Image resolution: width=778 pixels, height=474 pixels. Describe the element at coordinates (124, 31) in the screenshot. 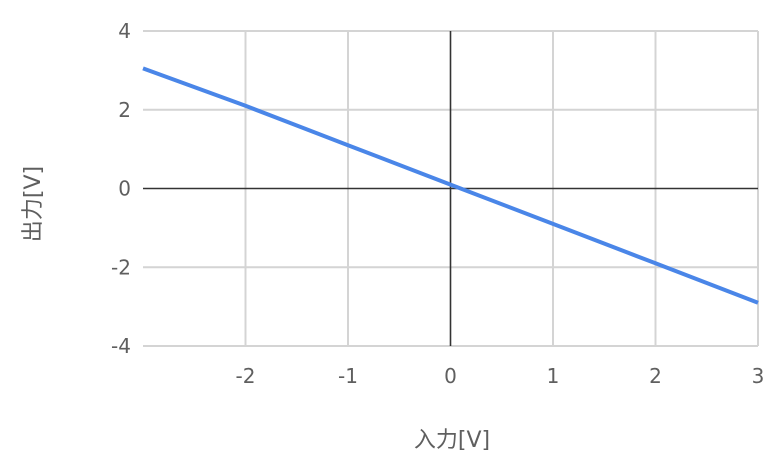

I see `y-tick-label: 4` at that location.